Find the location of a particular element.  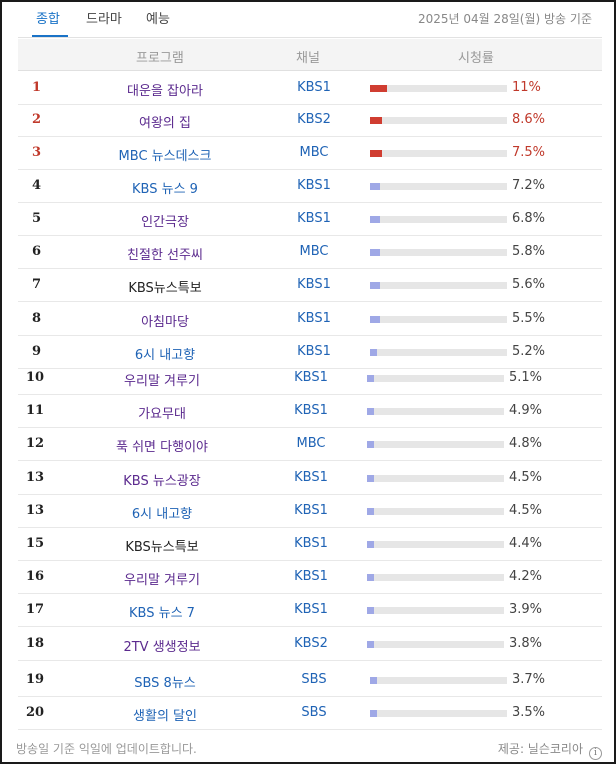

table-header: 프로그램 채널 시청률 is located at coordinates (310, 55).